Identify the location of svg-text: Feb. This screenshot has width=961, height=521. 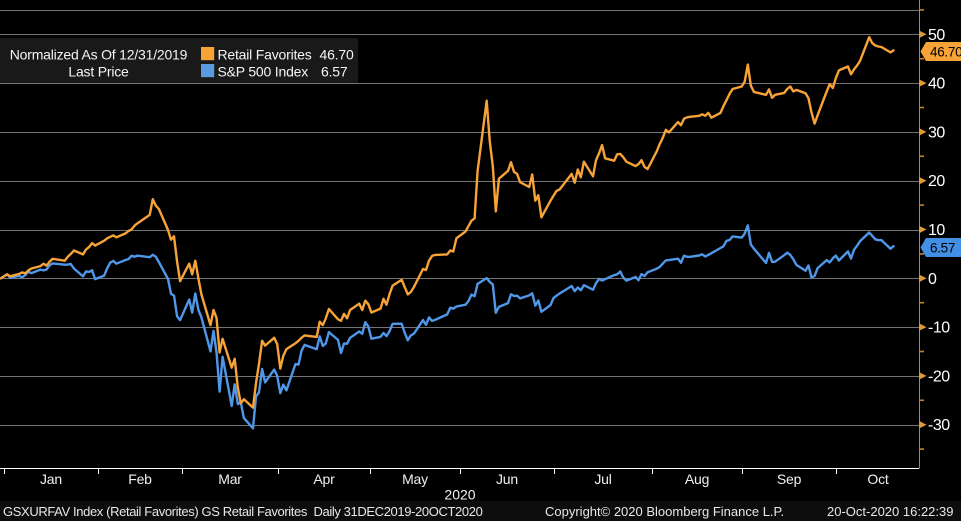
(140, 479).